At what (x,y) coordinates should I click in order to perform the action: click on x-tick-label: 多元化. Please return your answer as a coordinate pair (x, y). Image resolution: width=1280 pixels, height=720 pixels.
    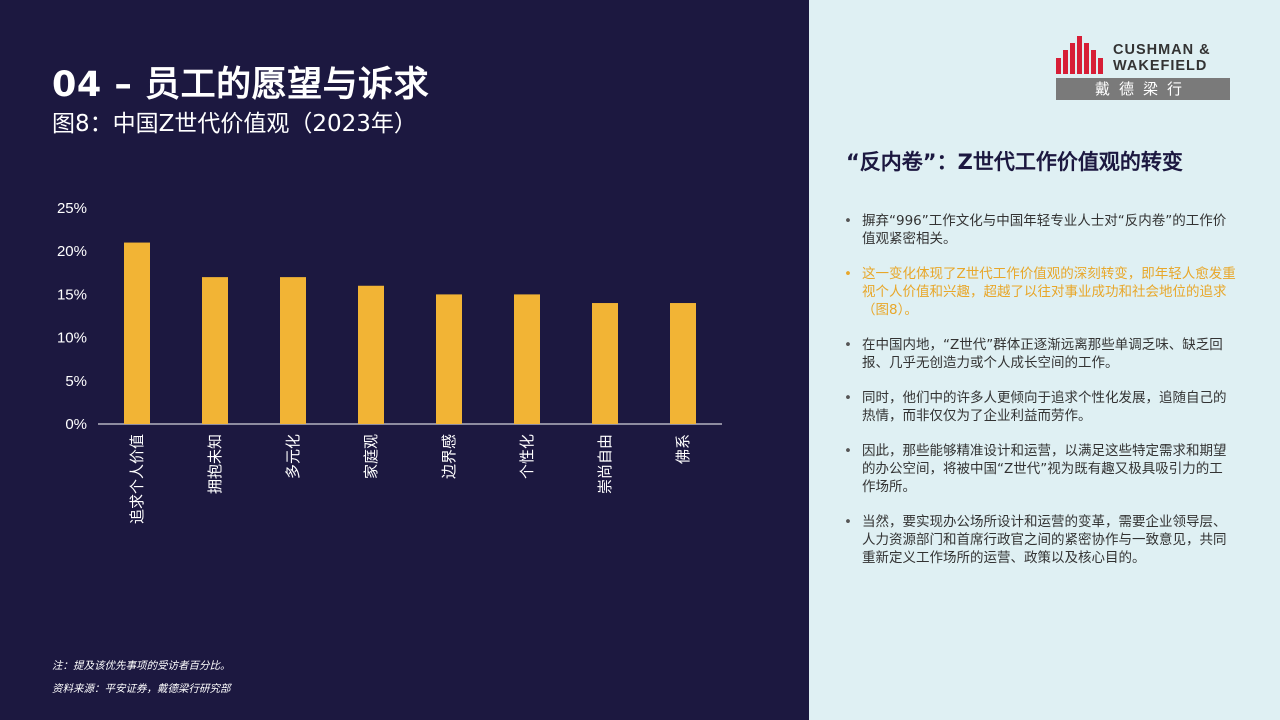
    Looking at the image, I should click on (293, 456).